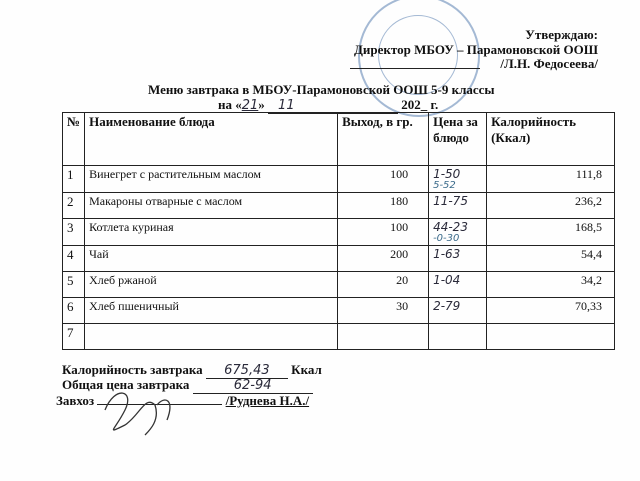  I want to click on header-yield: Выход, в гр., so click(383, 139).